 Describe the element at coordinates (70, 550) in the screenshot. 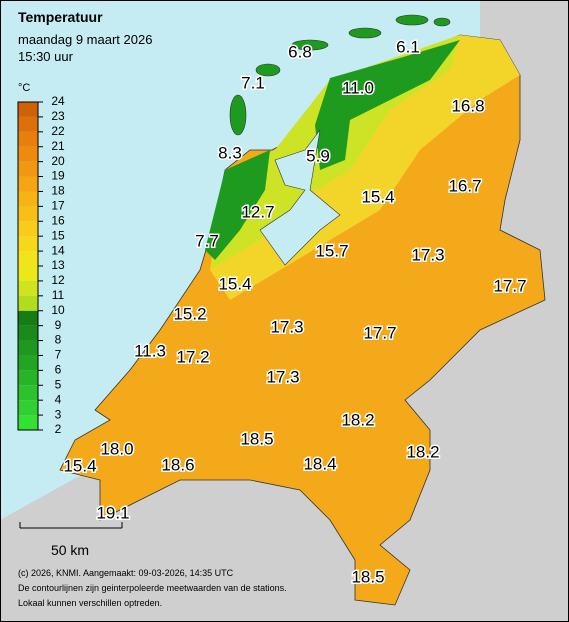

I see `scale-label: 50 km` at that location.